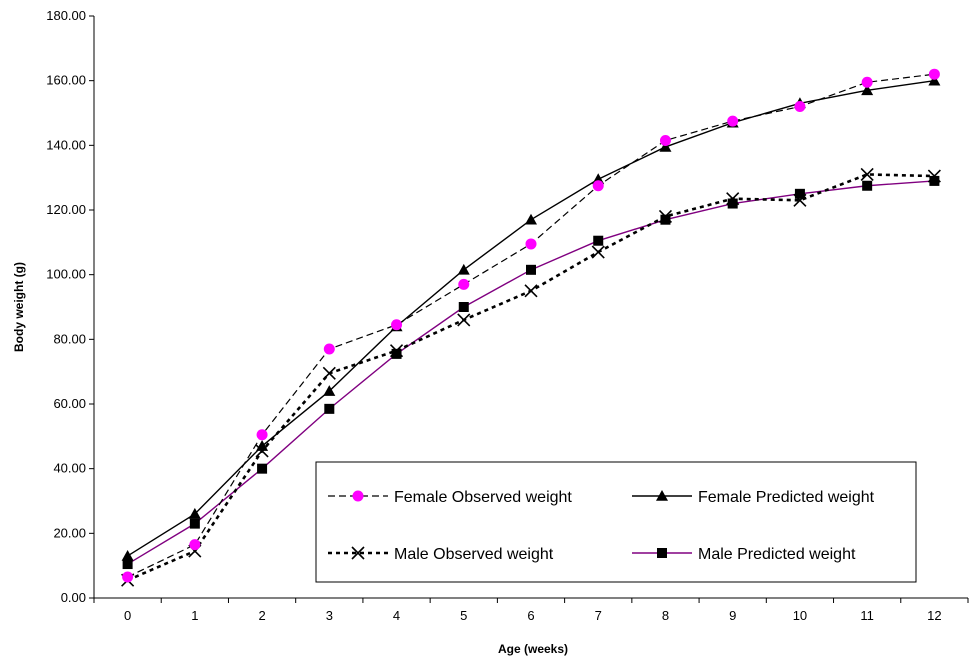 Image resolution: width=975 pixels, height=662 pixels. What do you see at coordinates (800, 615) in the screenshot?
I see `x-tick-label: 10` at bounding box center [800, 615].